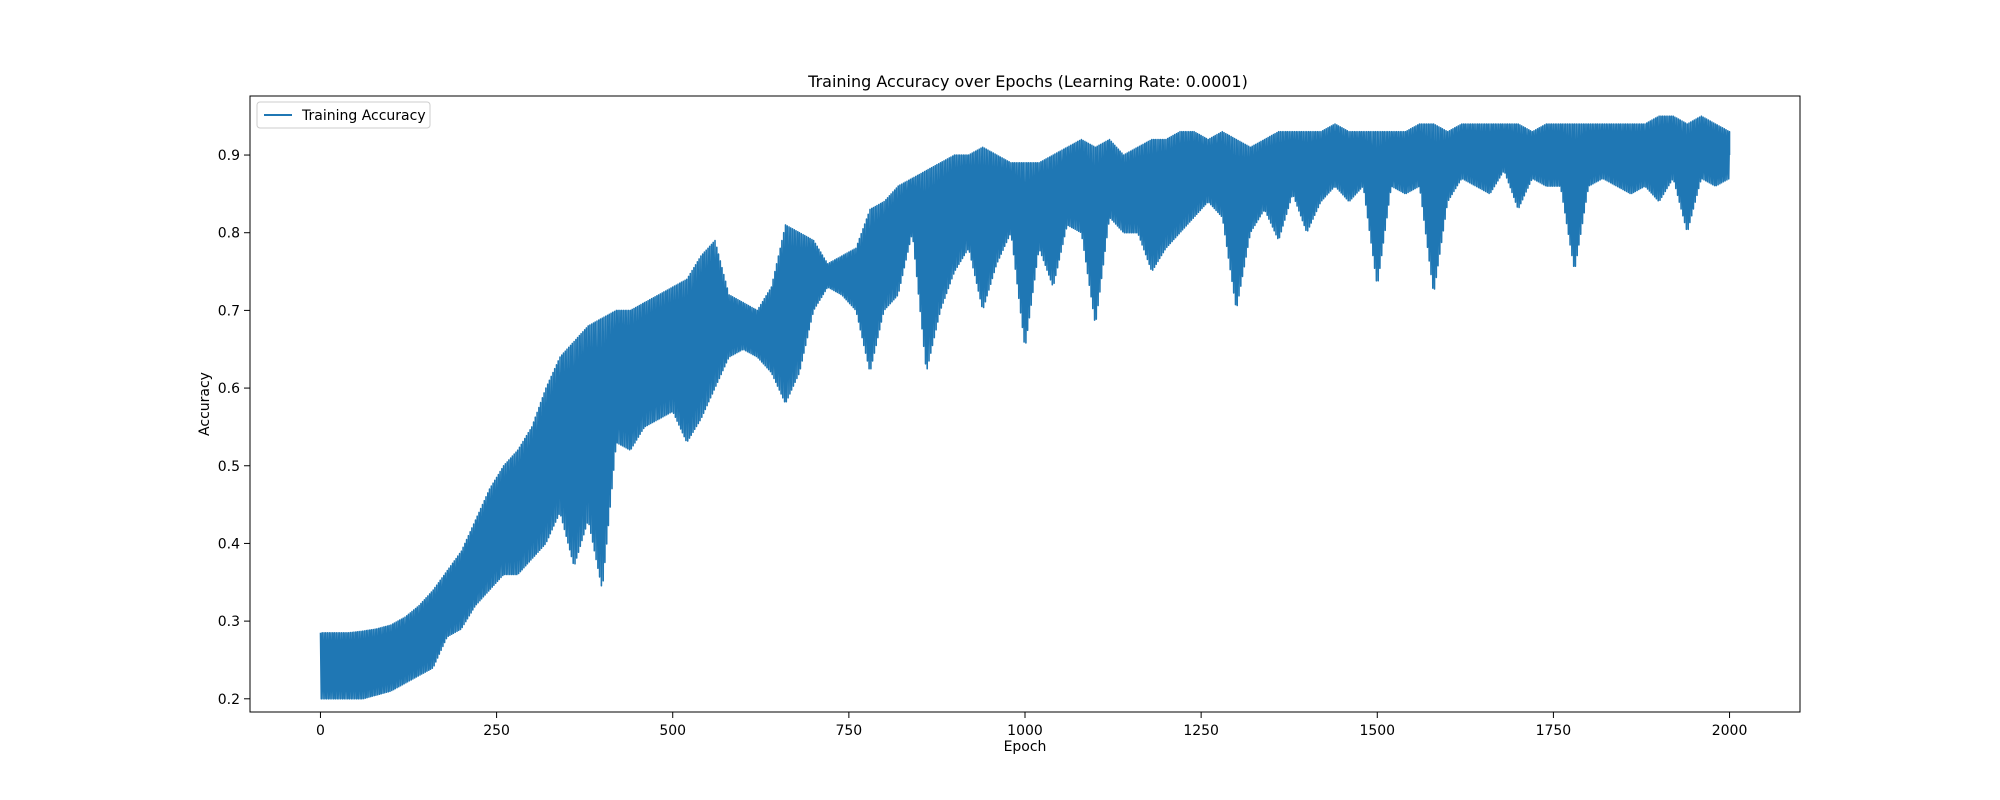  I want to click on x-tick-label: 250, so click(496, 731).